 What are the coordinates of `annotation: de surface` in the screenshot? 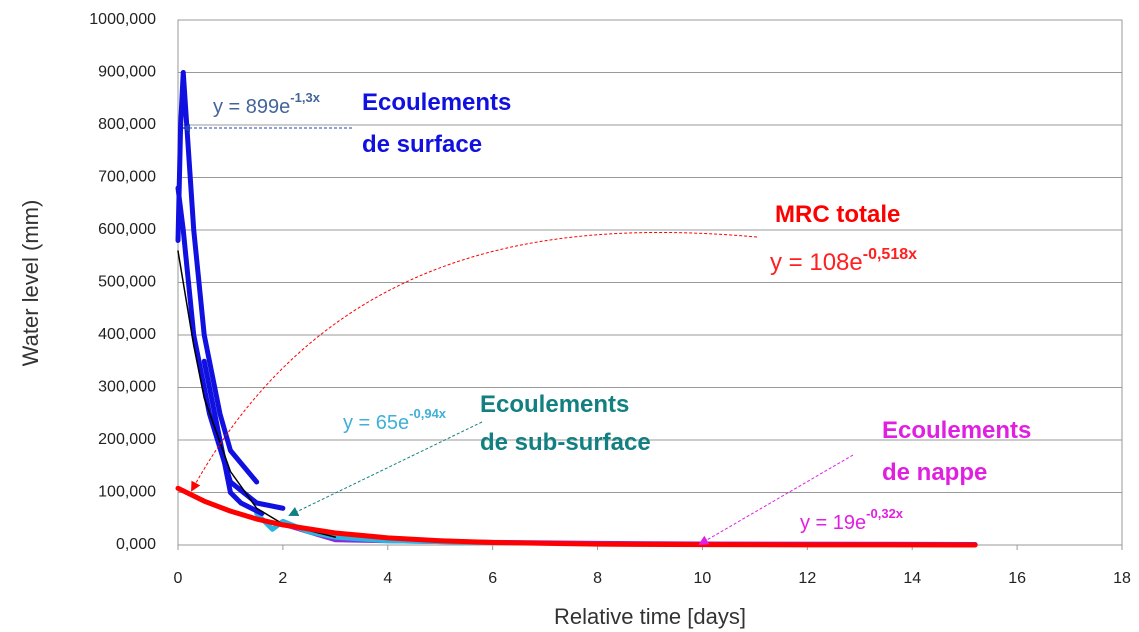 It's located at (422, 144).